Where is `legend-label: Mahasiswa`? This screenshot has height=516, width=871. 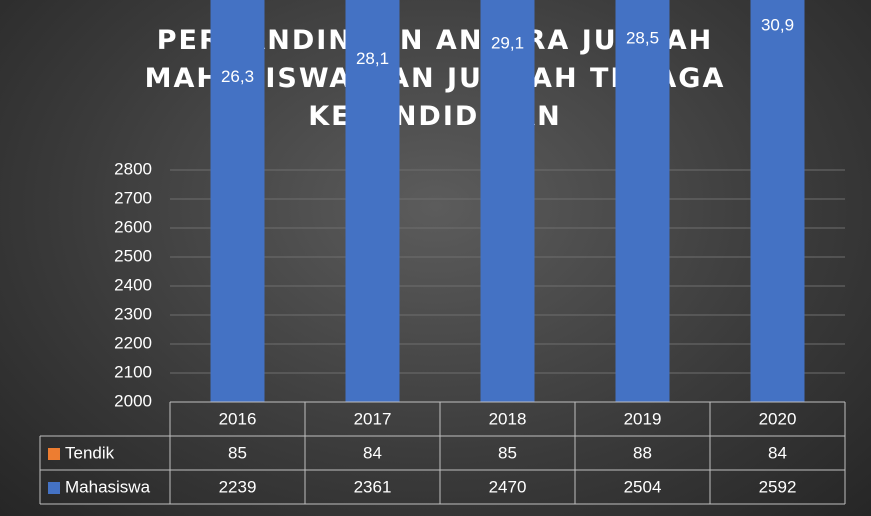 legend-label: Mahasiswa is located at coordinates (108, 486).